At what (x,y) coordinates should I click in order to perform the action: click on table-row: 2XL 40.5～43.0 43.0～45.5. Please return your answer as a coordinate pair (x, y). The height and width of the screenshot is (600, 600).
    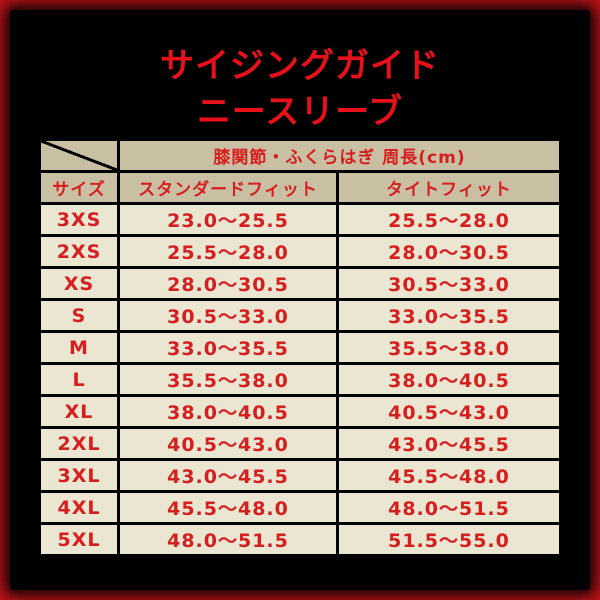
    Looking at the image, I should click on (300, 443).